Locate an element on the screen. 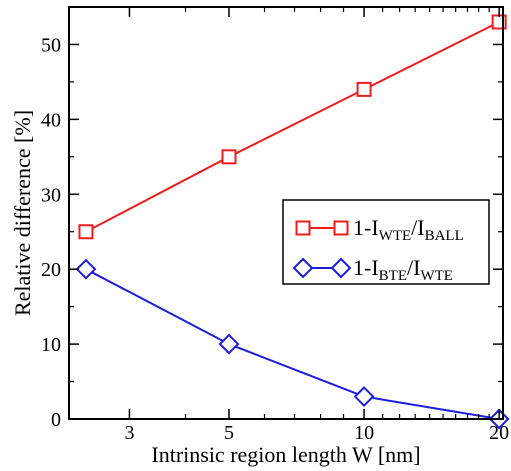 This screenshot has width=511, height=471. x-tick-label: 5 is located at coordinates (229, 433).